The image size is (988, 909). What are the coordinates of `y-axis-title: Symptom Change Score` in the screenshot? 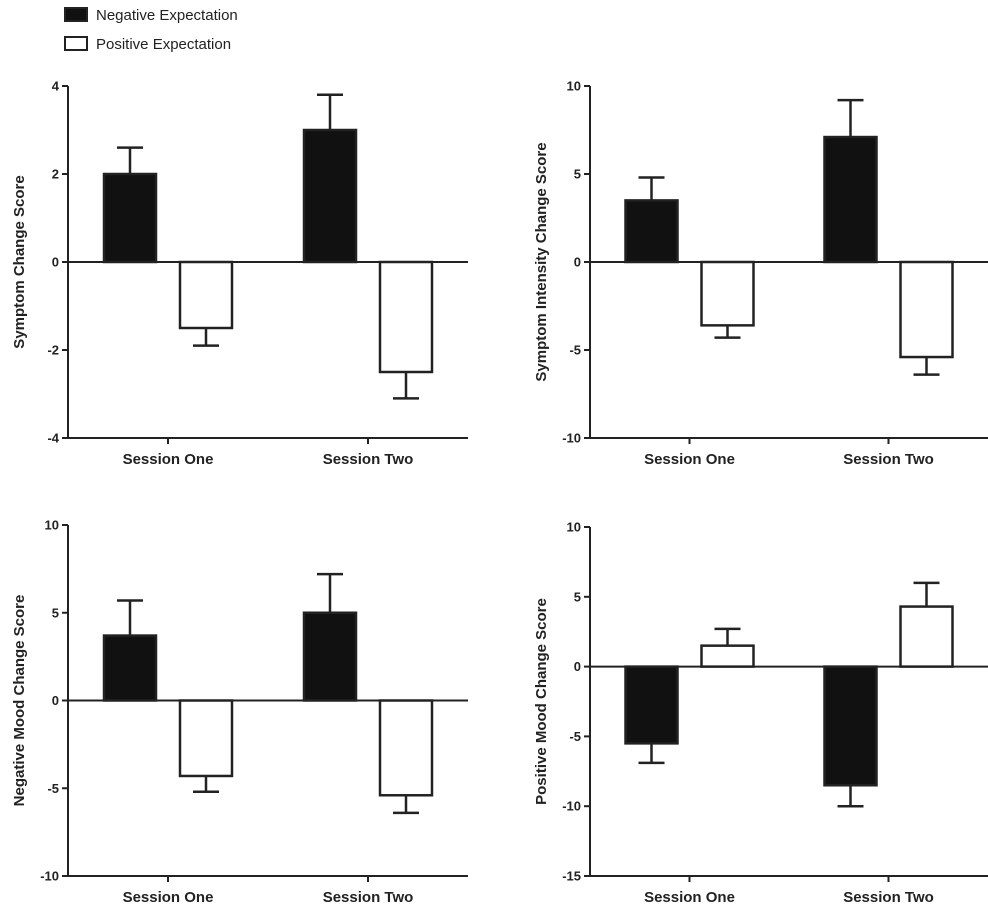 It's located at (19, 261).